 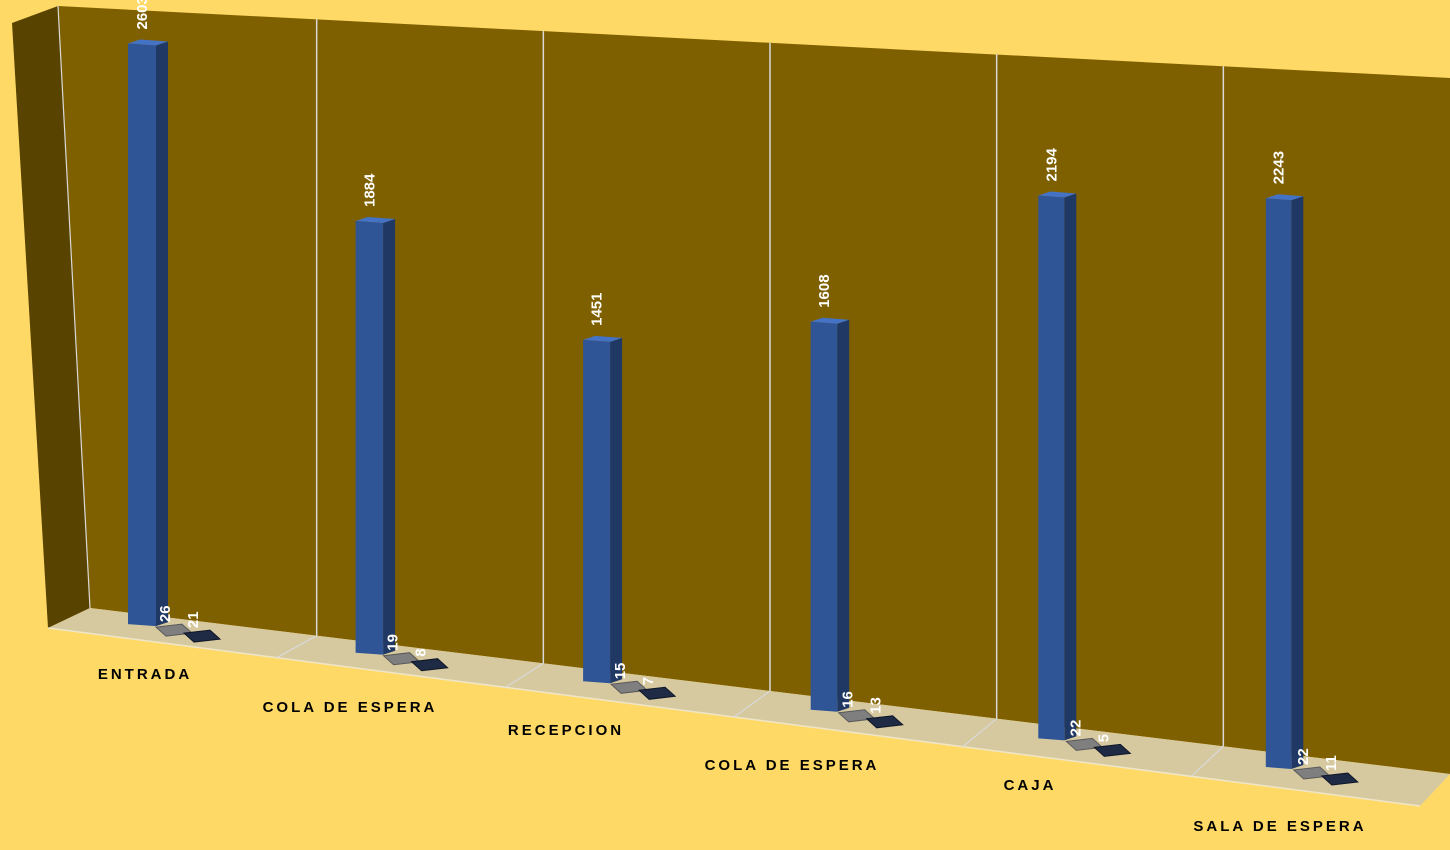 I want to click on data-label: 2194, so click(x=1051, y=164).